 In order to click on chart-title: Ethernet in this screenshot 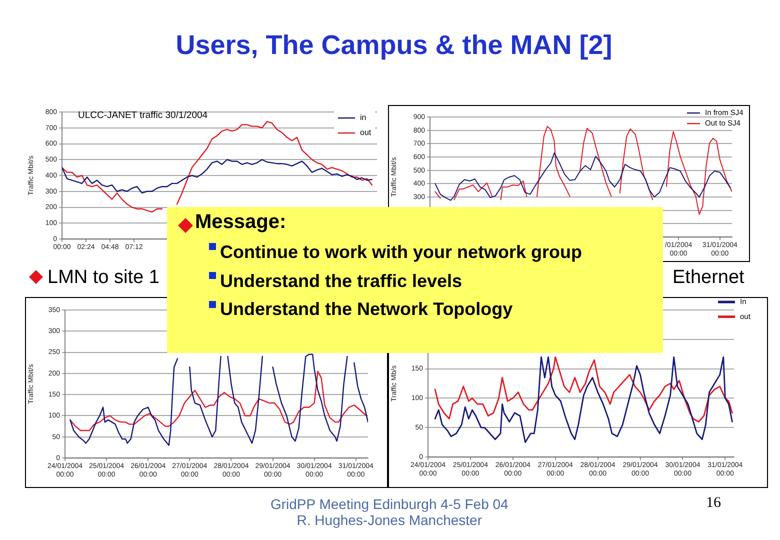, I will do `click(708, 277)`.